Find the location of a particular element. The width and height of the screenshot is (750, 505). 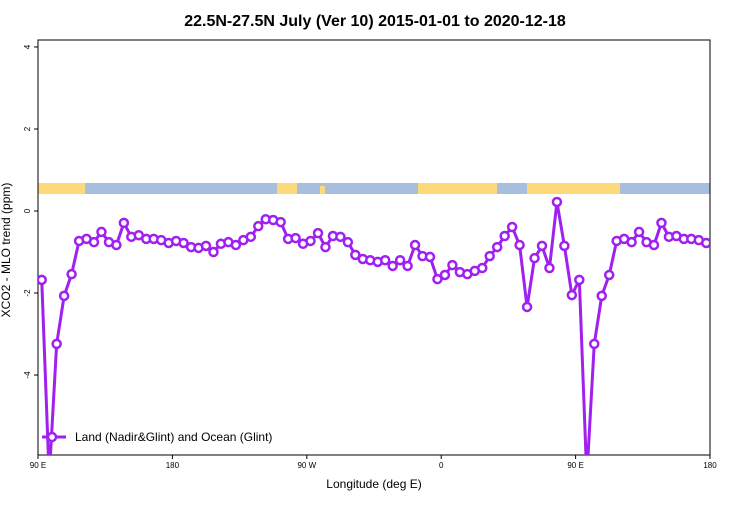

legend-marker is located at coordinates (52, 437).